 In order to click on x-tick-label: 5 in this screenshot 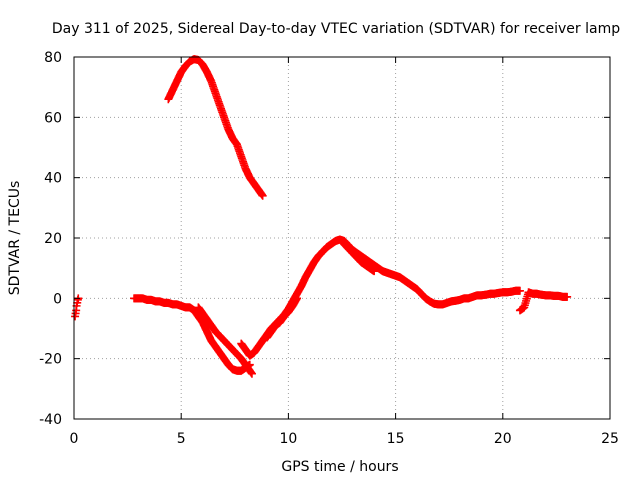, I will do `click(181, 439)`.